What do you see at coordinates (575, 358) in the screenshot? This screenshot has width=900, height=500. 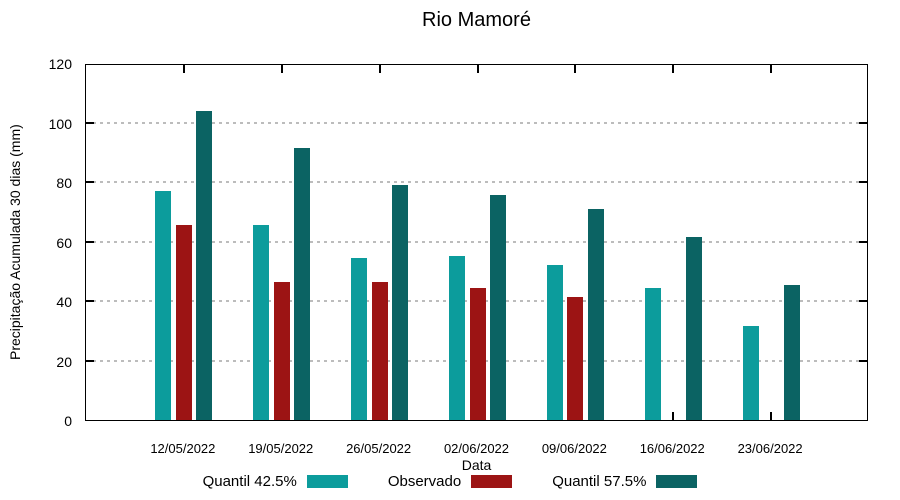 I see `bar-observado-09-06-2022` at bounding box center [575, 358].